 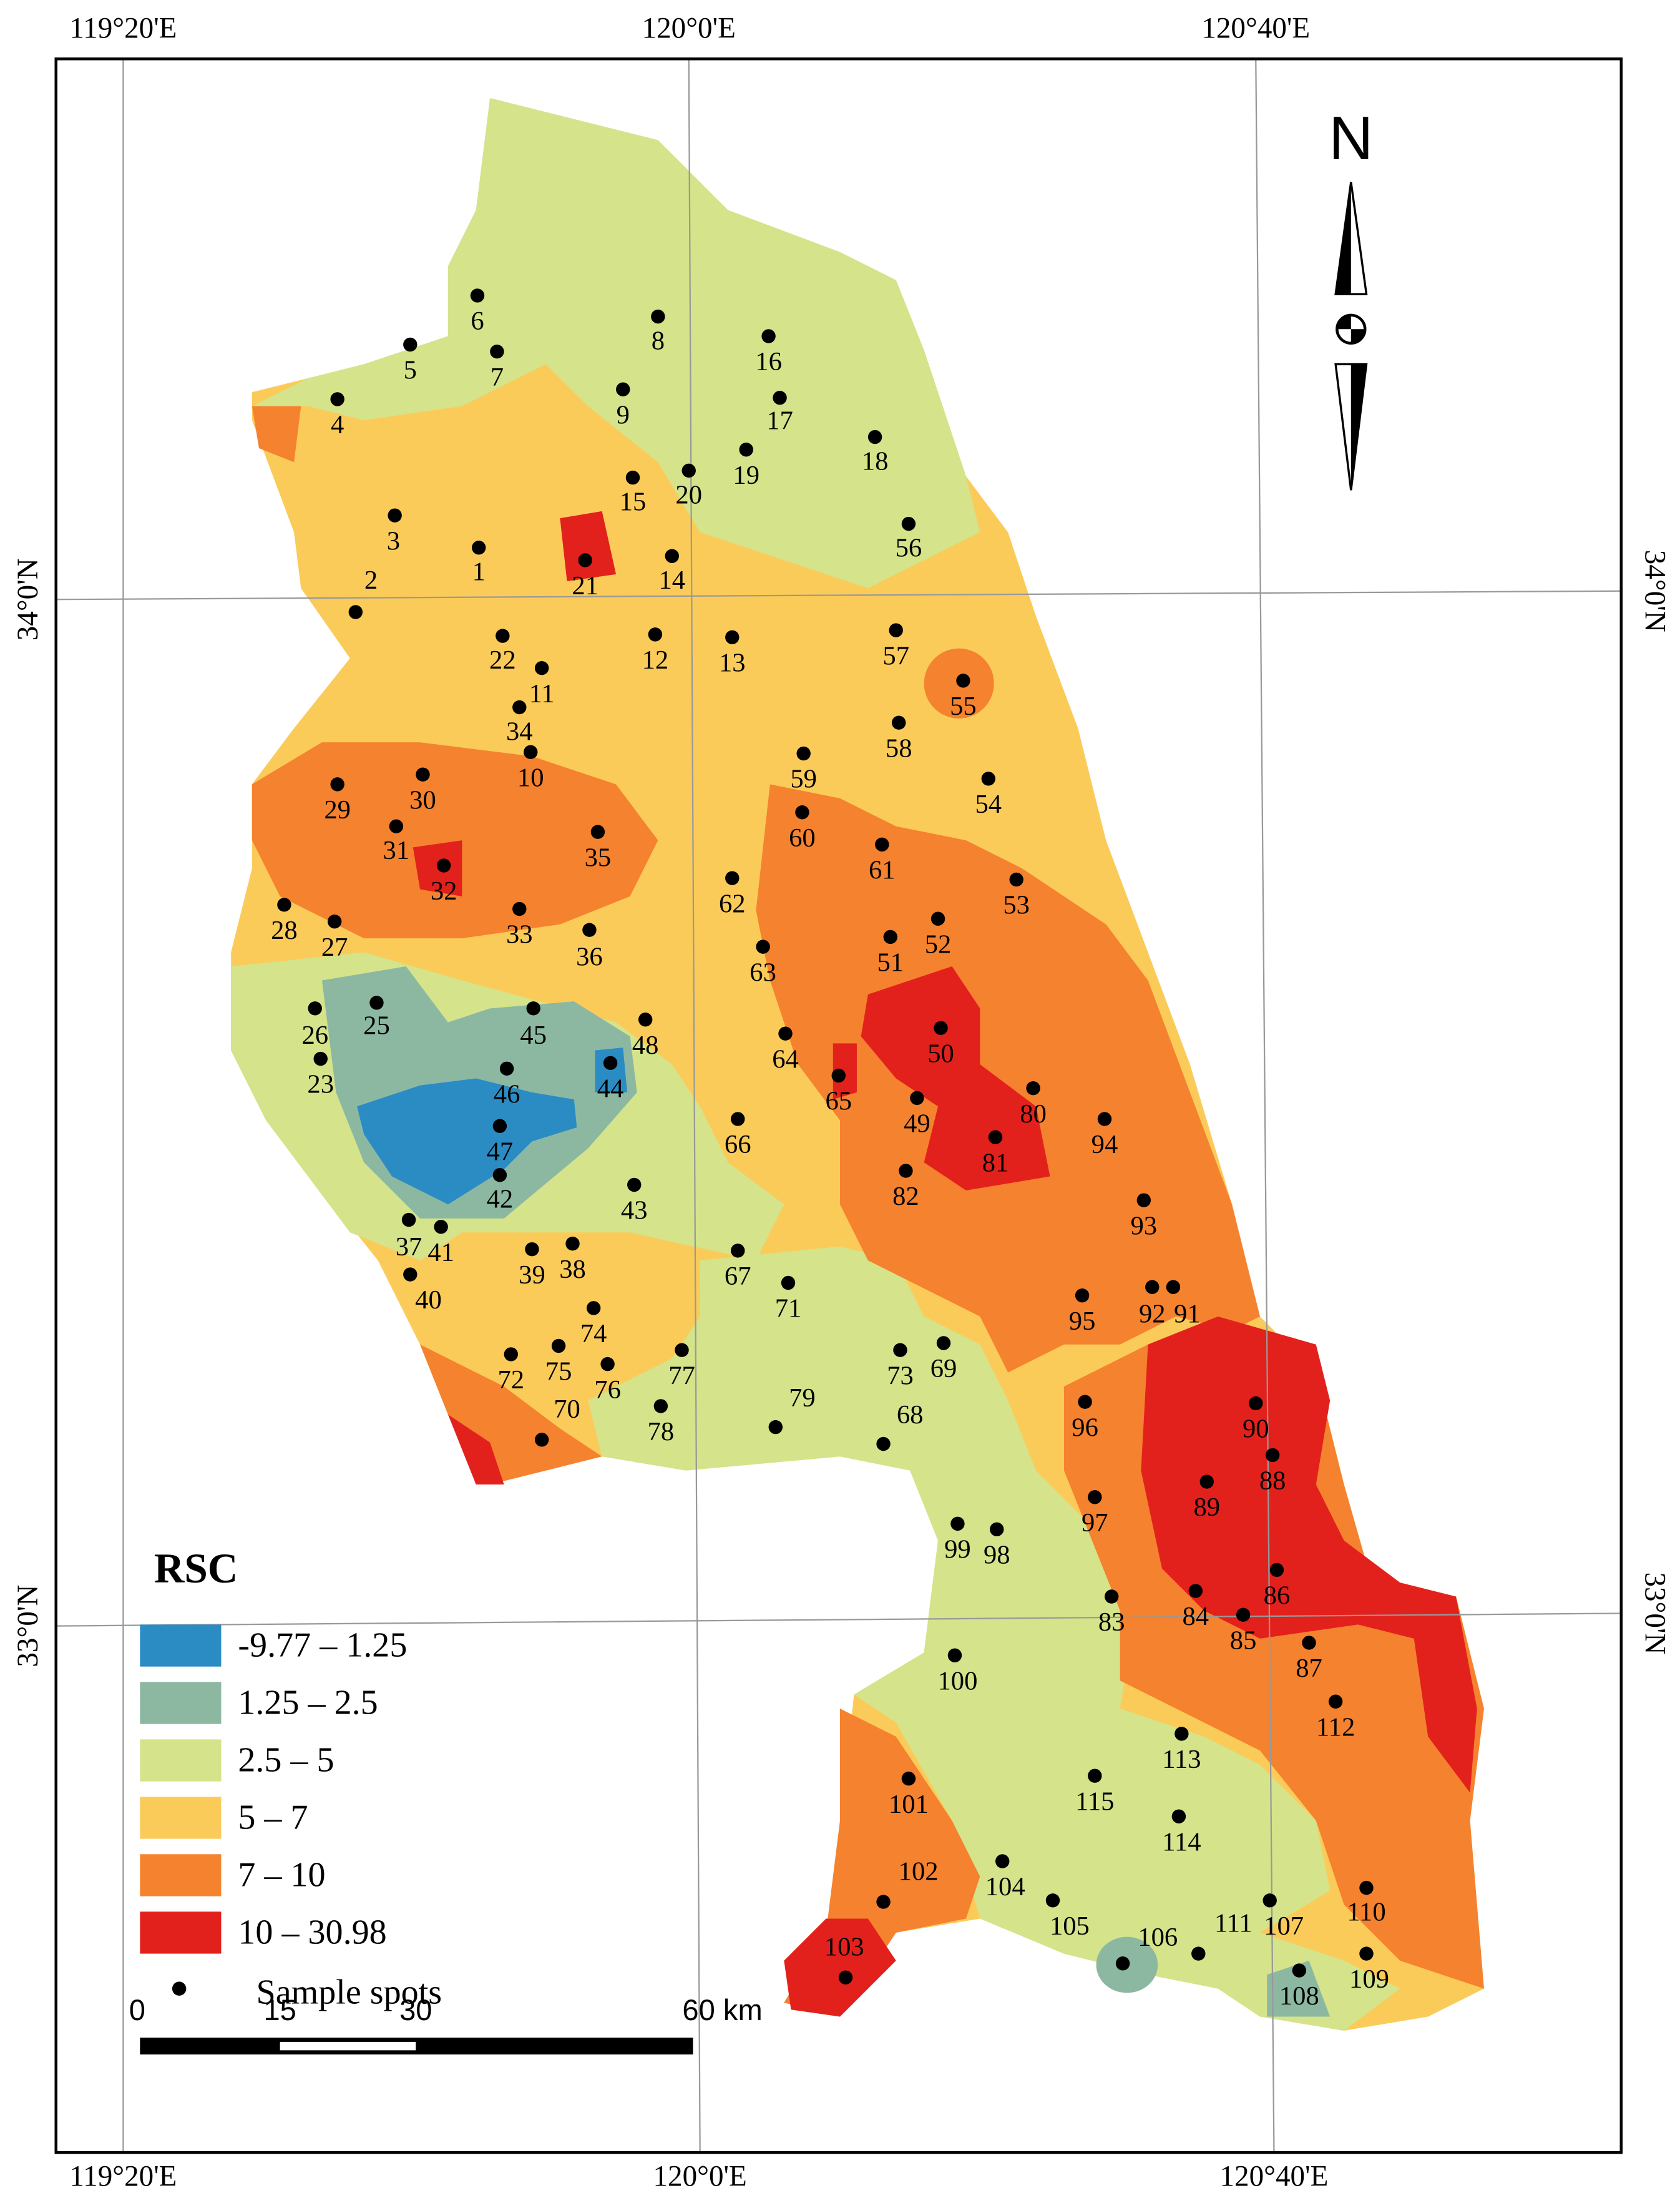 What do you see at coordinates (1272, 1481) in the screenshot?
I see `spot-label: 88` at bounding box center [1272, 1481].